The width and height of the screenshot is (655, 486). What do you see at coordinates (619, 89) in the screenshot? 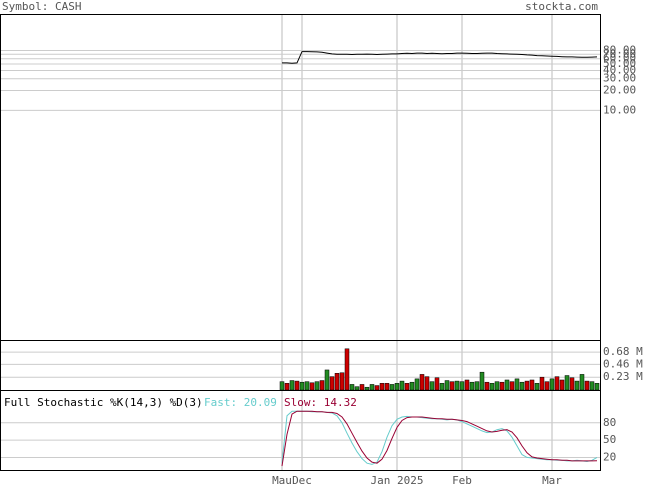
I see `y-tick-label: 20.00` at bounding box center [619, 89].